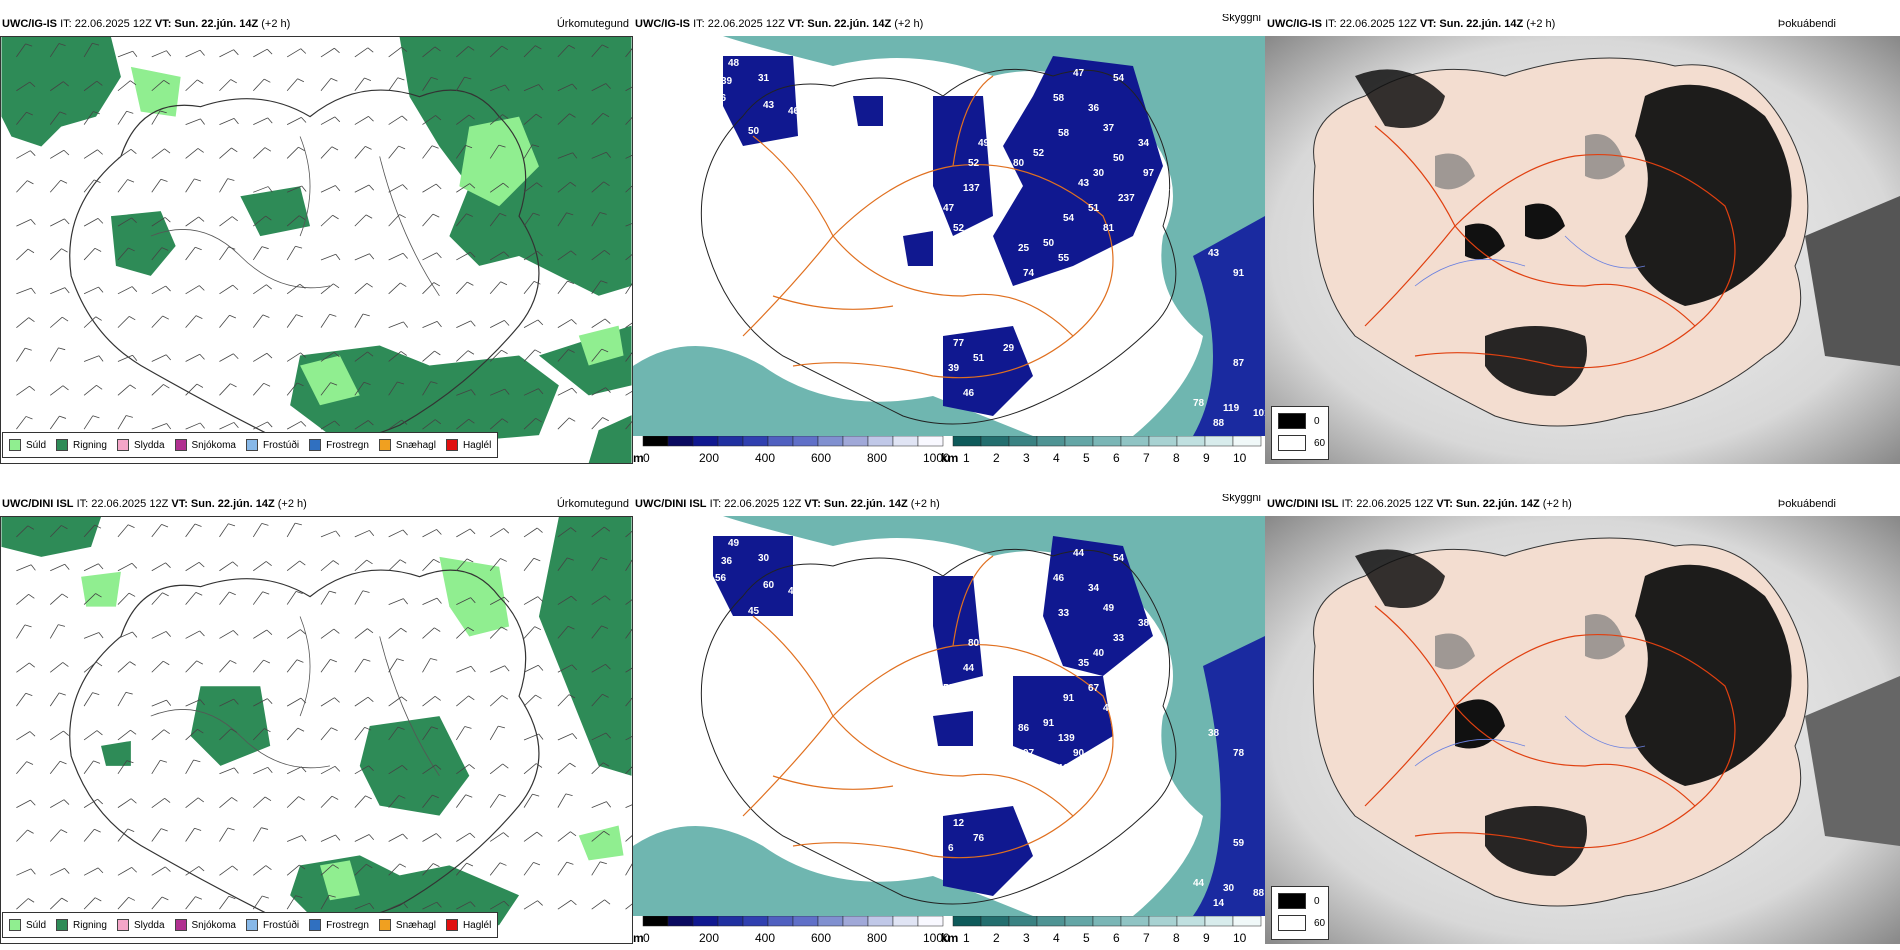 This screenshot has width=1900, height=950. Describe the element at coordinates (592, 504) in the screenshot. I see `panel-title: Úrkomutegund` at that location.